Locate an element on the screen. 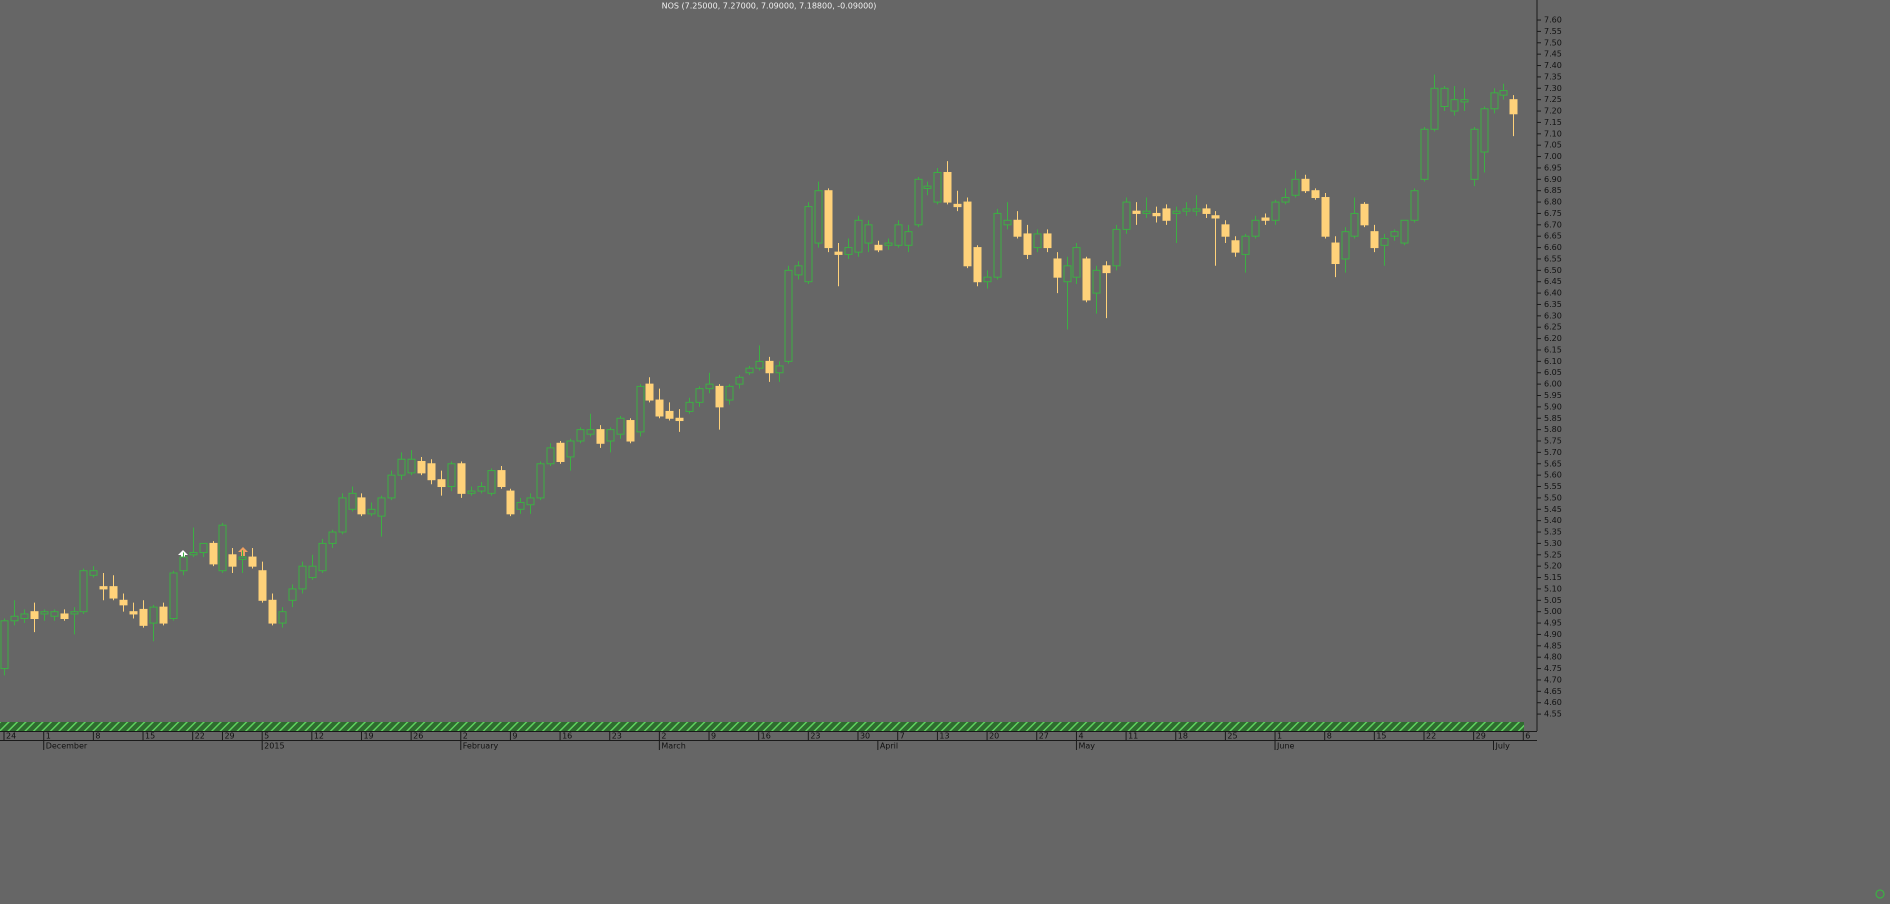 Image resolution: width=1890 pixels, height=904 pixels. month-label: June is located at coordinates (1285, 746).